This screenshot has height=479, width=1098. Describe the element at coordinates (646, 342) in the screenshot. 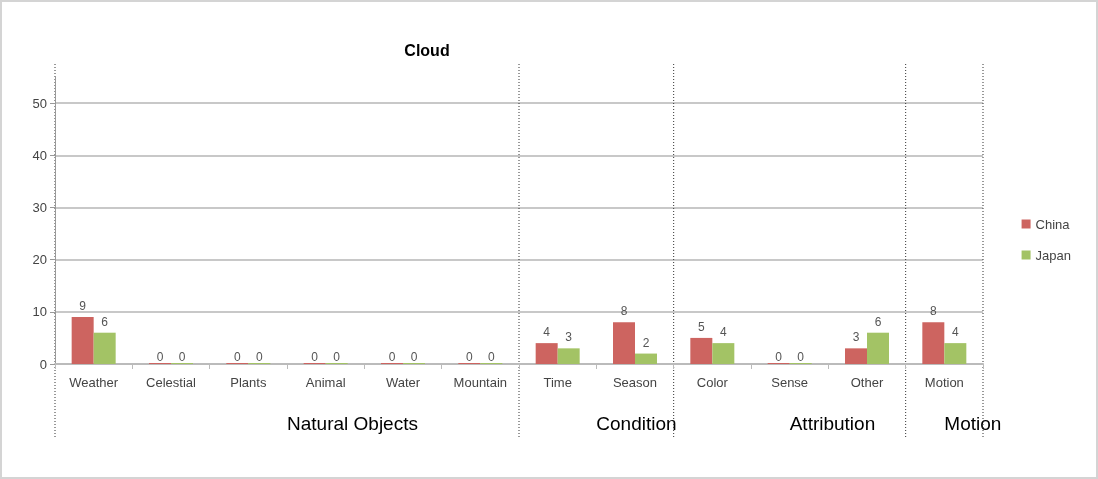

I see `data-label: 2` at that location.